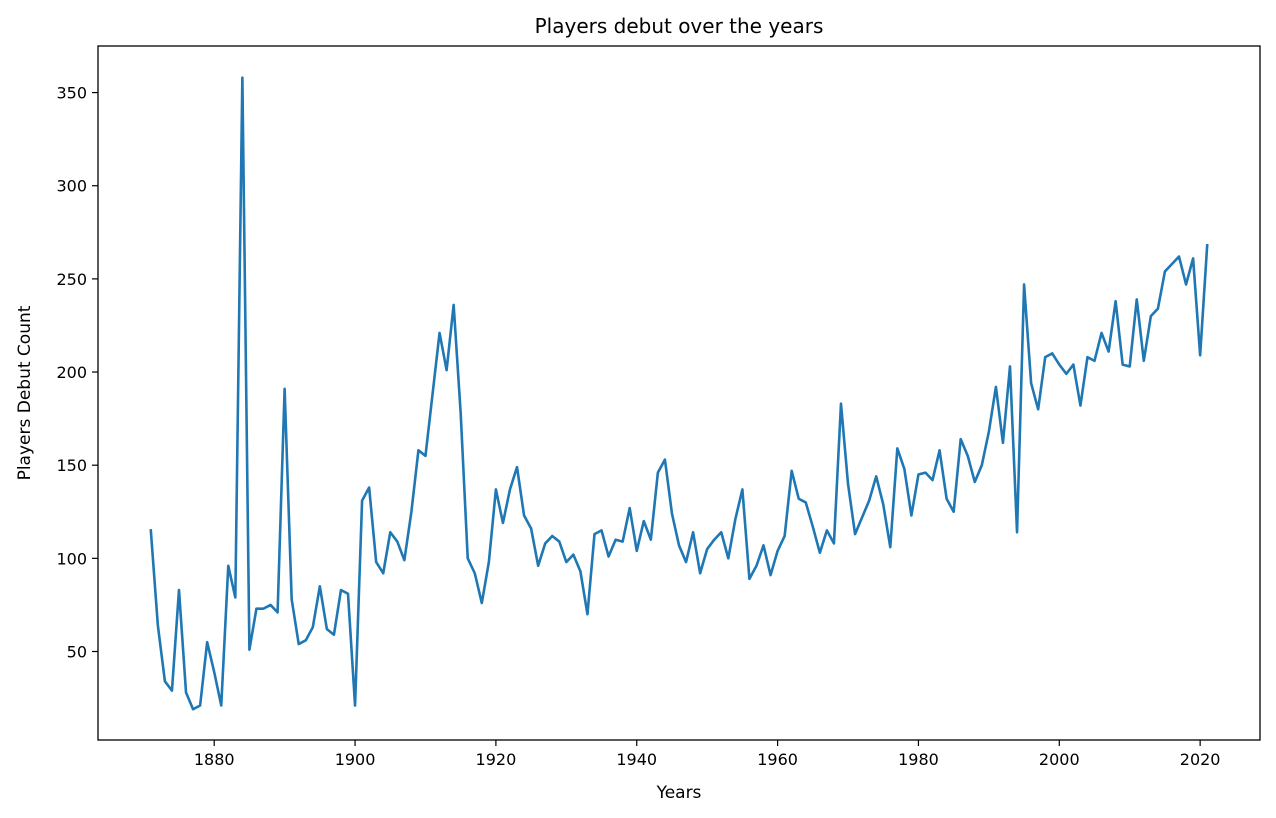 Image resolution: width=1276 pixels, height=818 pixels. Describe the element at coordinates (355, 759) in the screenshot. I see `x-tick-label: 1900` at that location.